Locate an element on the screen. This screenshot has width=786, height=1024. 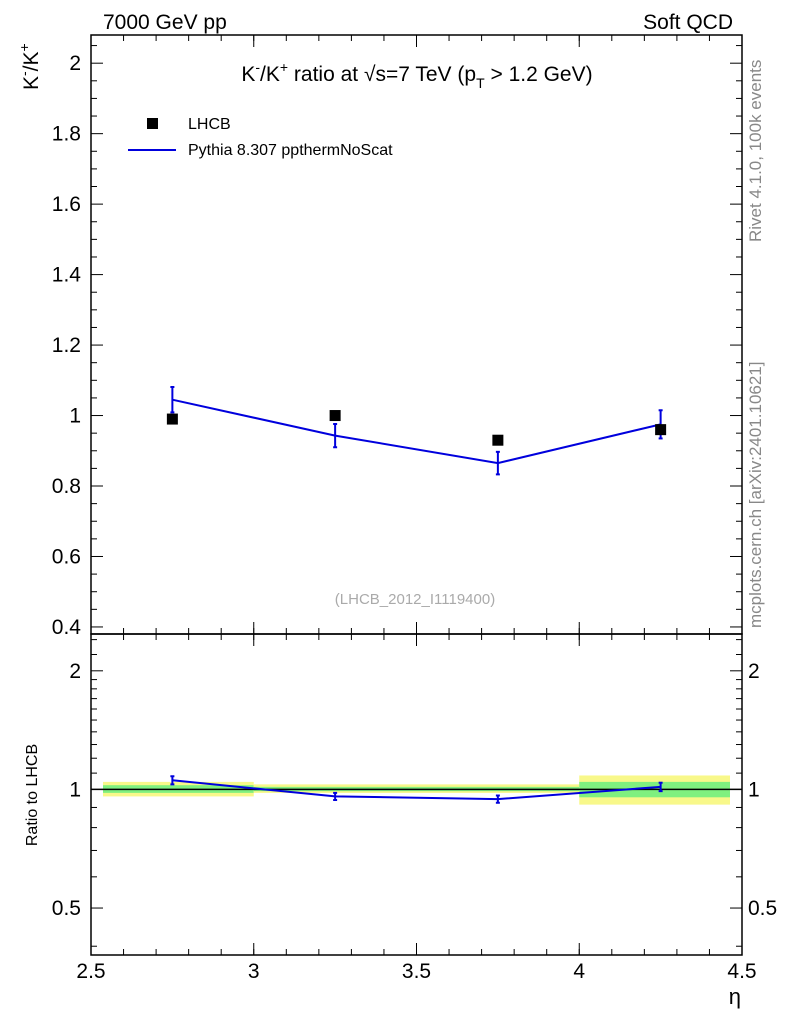
mc-series-line is located at coordinates (416, 431).